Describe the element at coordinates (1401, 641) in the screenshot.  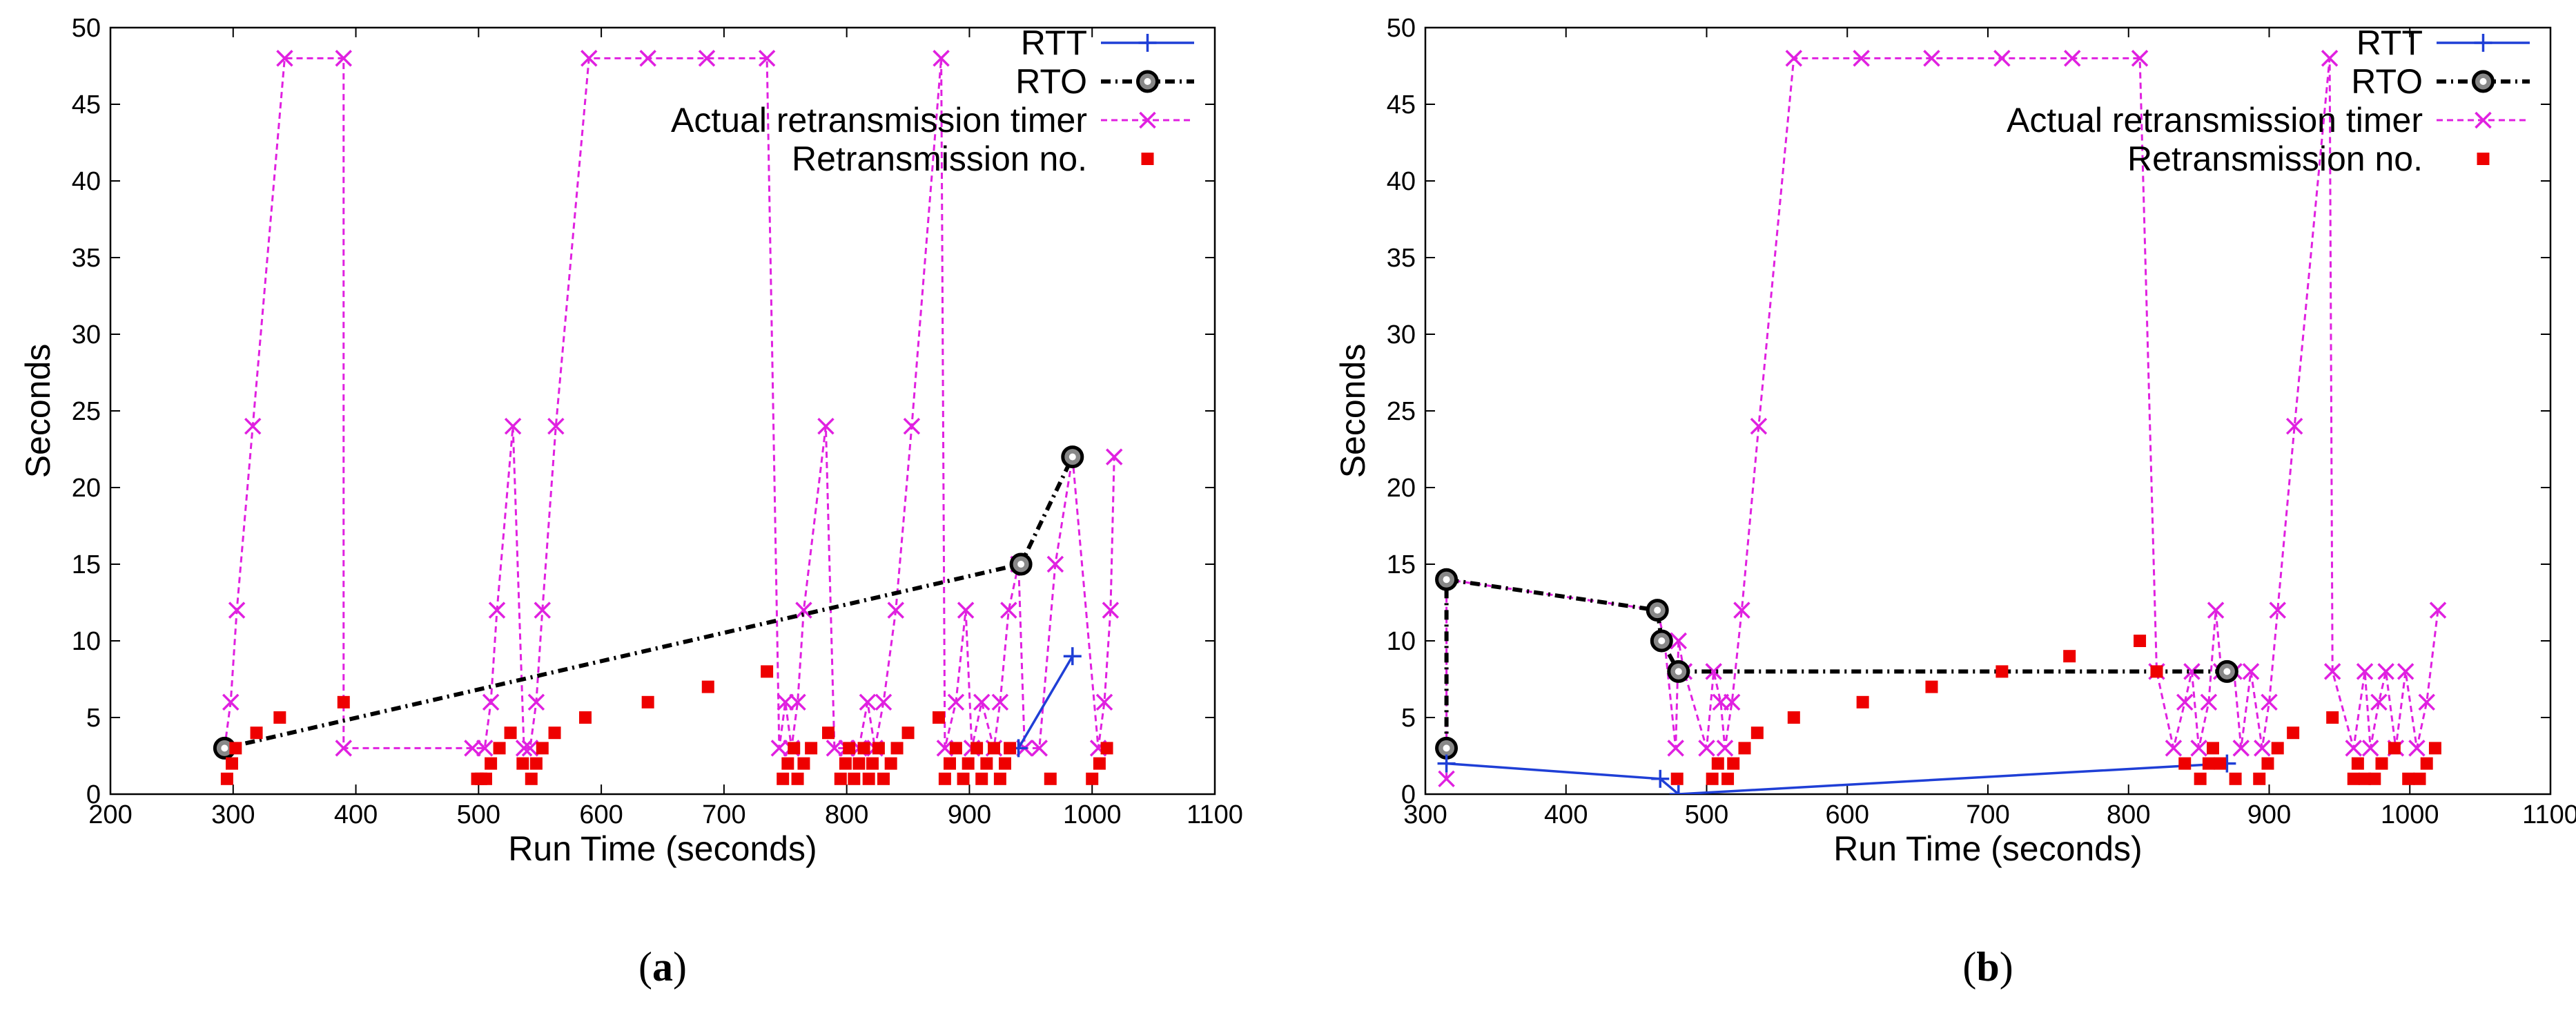
I see `y-tick-label: 10` at that location.